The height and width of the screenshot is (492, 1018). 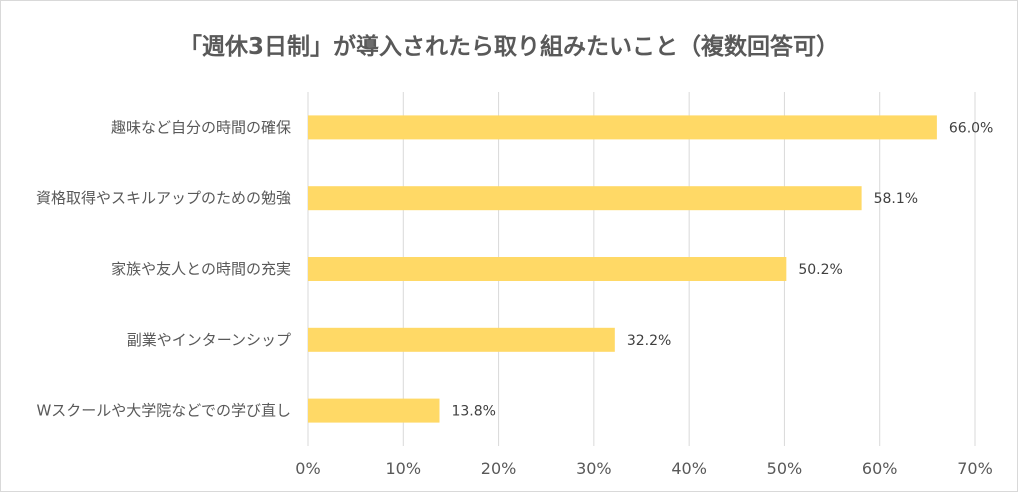 What do you see at coordinates (307, 468) in the screenshot?
I see `x-tick-label: 0%` at bounding box center [307, 468].